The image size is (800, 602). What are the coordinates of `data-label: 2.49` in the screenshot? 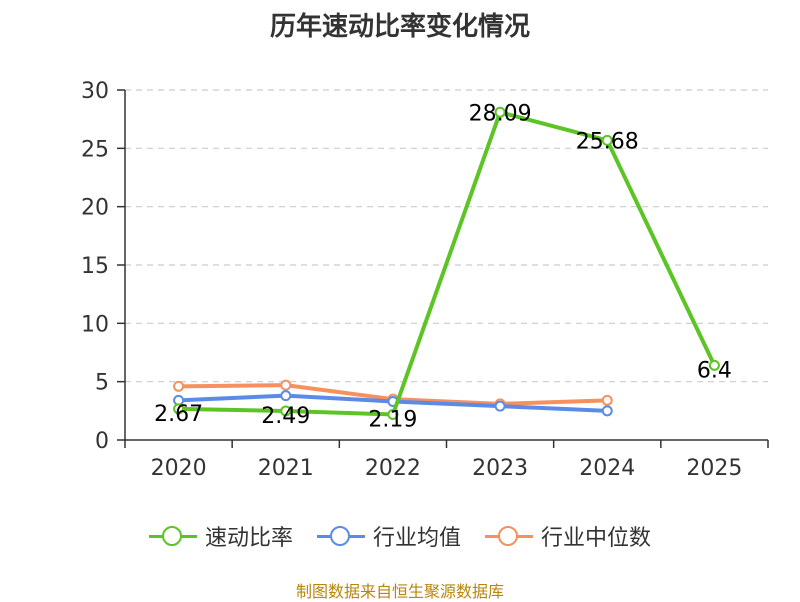 It's located at (285, 416).